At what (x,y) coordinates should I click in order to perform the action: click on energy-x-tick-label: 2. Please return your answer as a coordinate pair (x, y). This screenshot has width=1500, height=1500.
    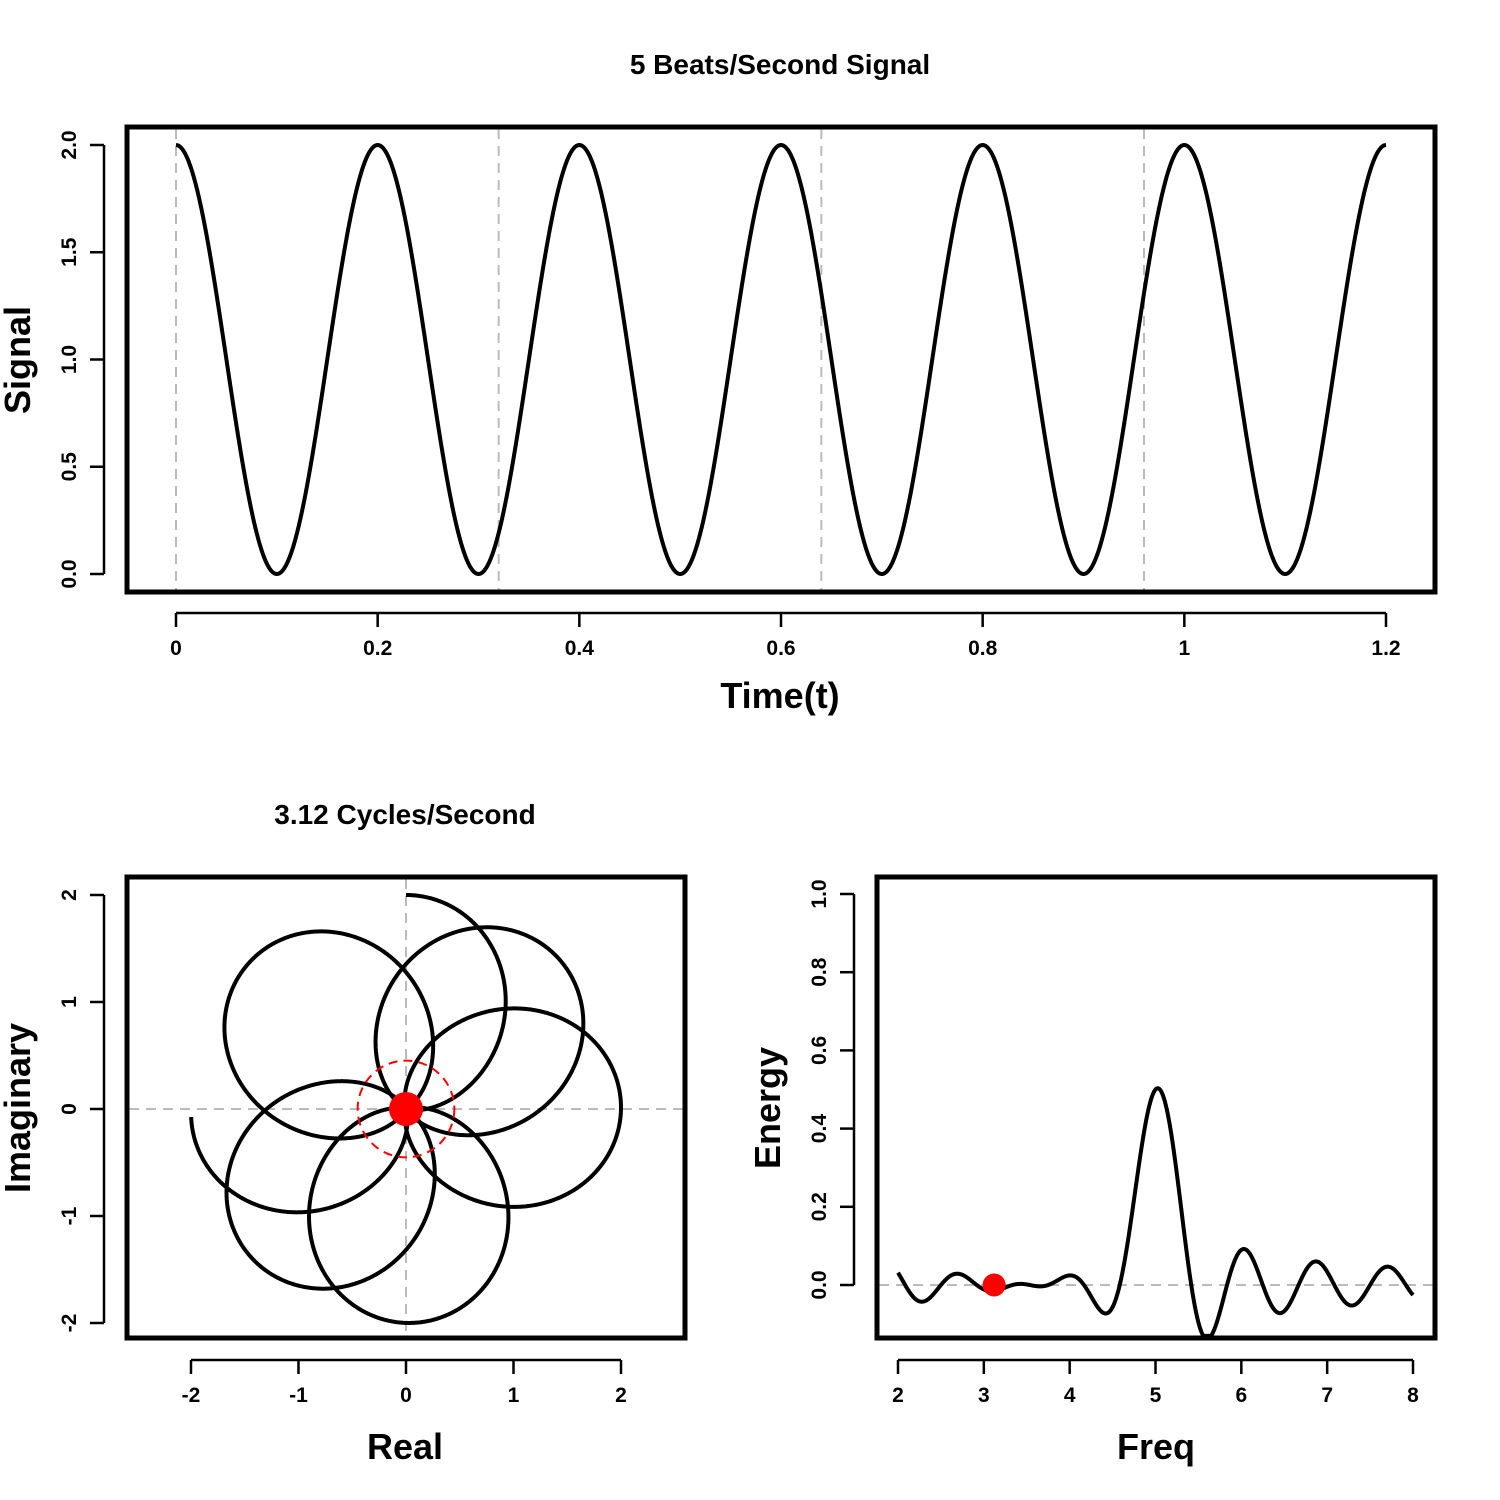
    Looking at the image, I should click on (898, 1395).